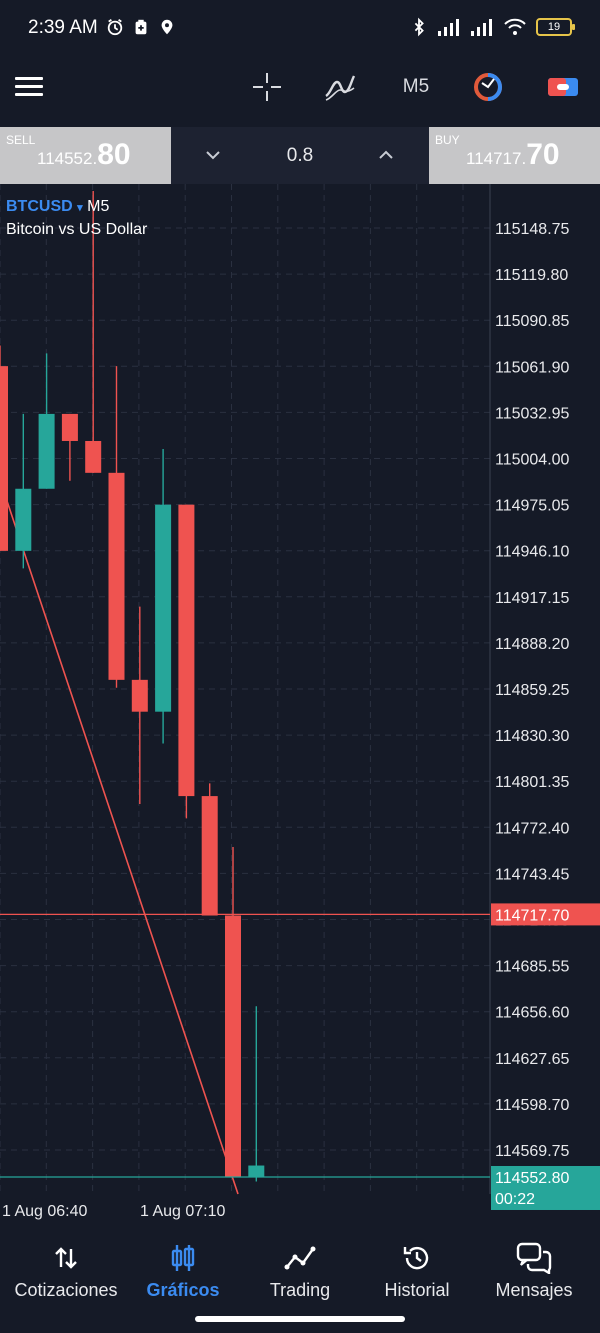  I want to click on ask-price-tag-label: 114717.70, so click(532, 915).